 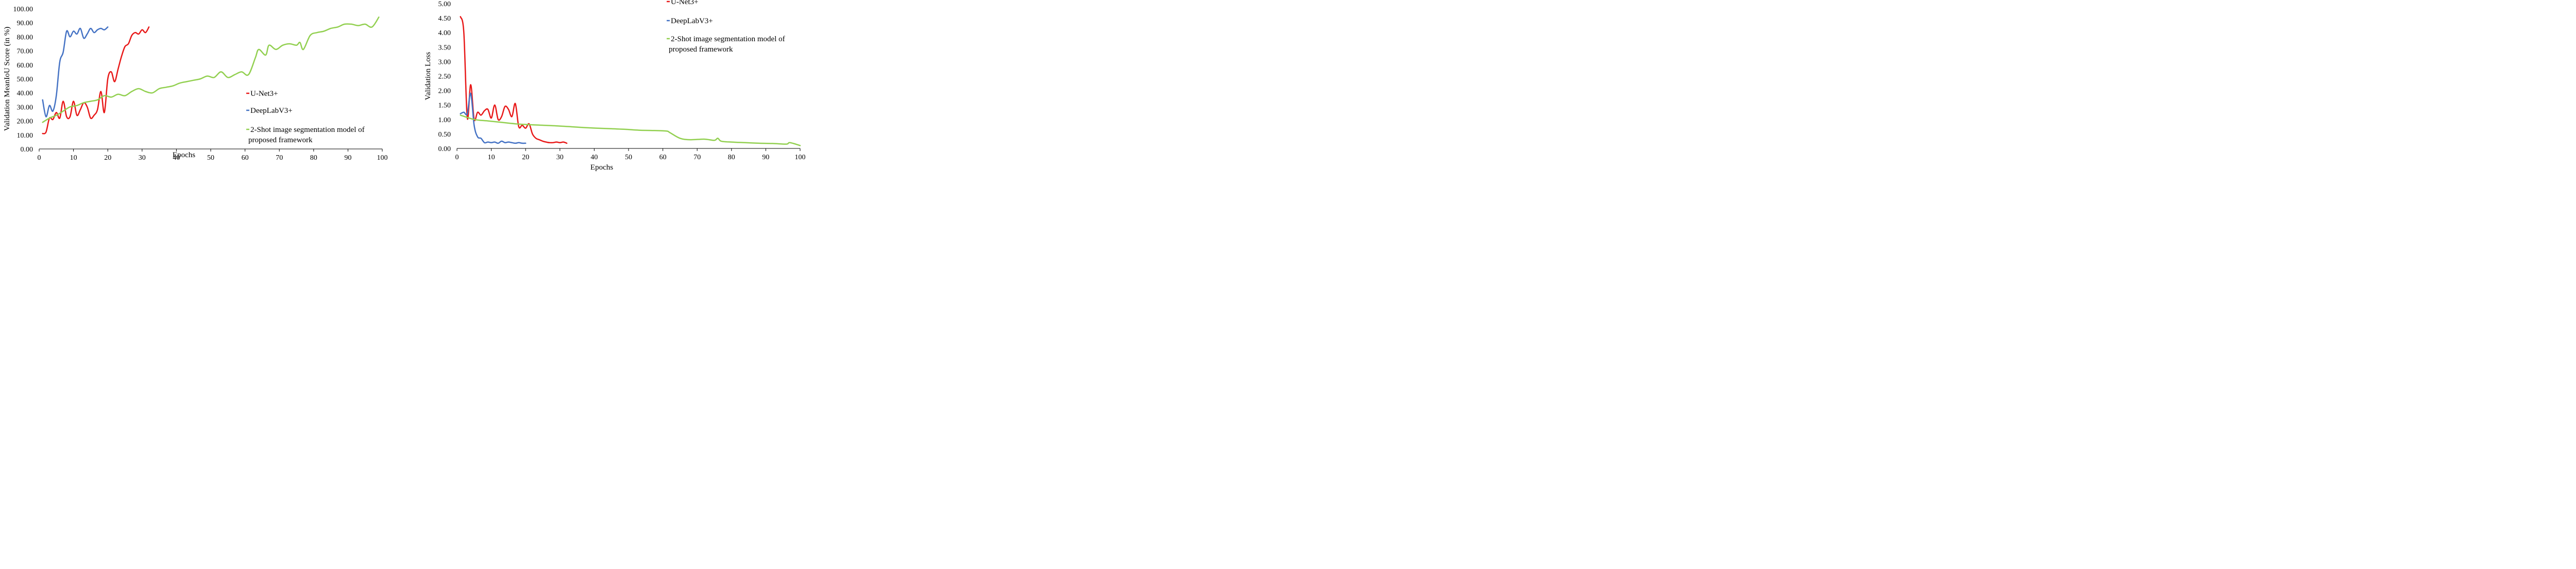 I want to click on loss-y-tick-label: 0.00, so click(x=444, y=149).